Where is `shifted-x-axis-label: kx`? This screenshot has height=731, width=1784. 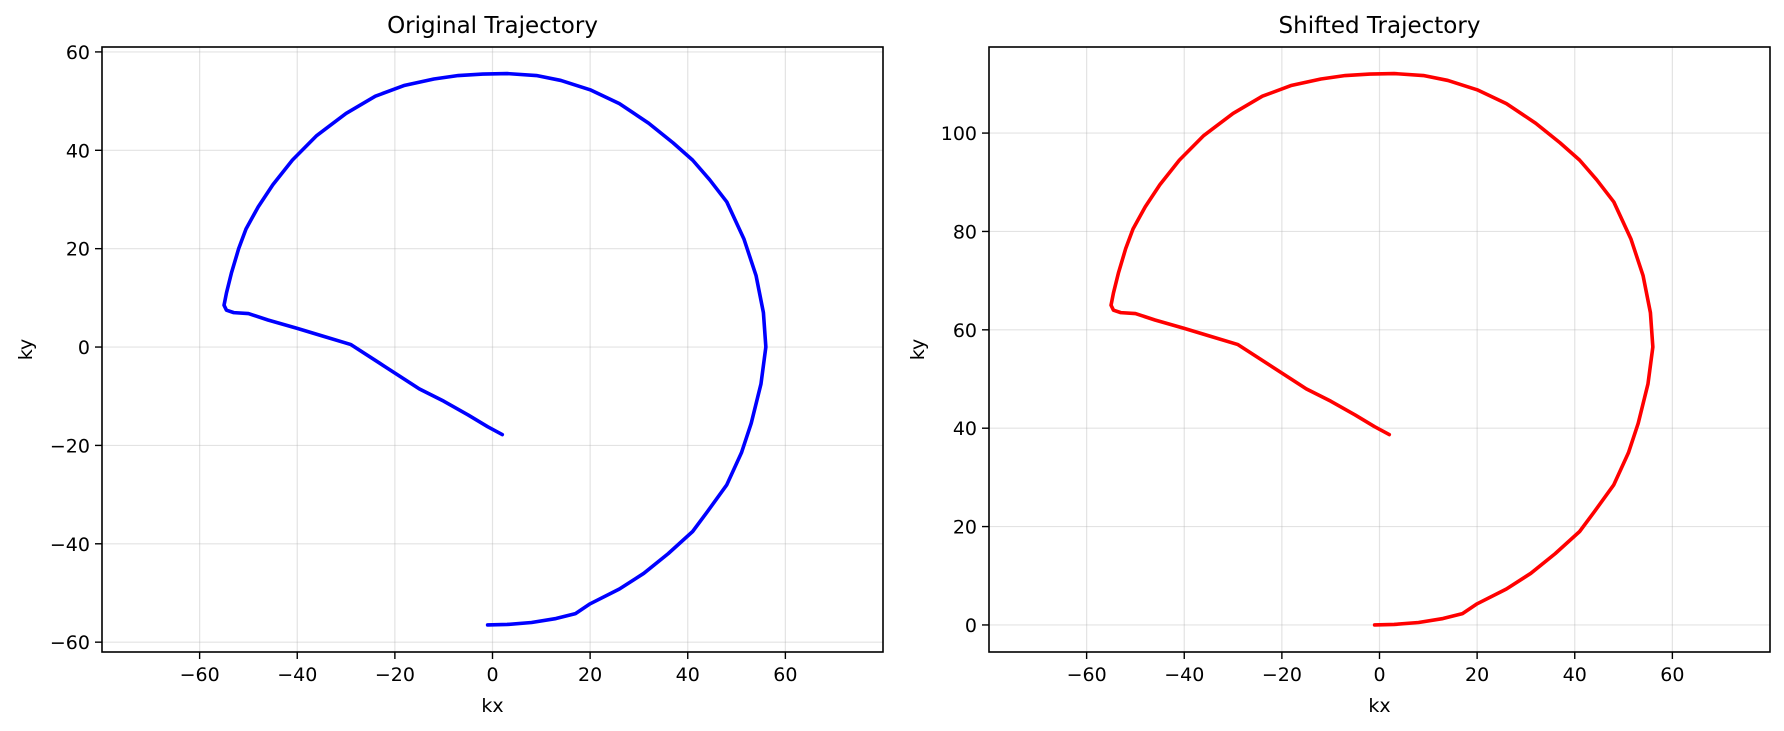 shifted-x-axis-label: kx is located at coordinates (1379, 706).